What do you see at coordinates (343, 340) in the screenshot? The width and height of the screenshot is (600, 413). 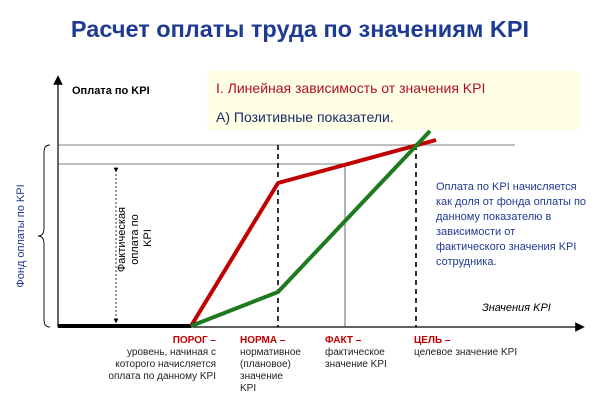 I see `fakt-head: ФАКТ –` at bounding box center [343, 340].